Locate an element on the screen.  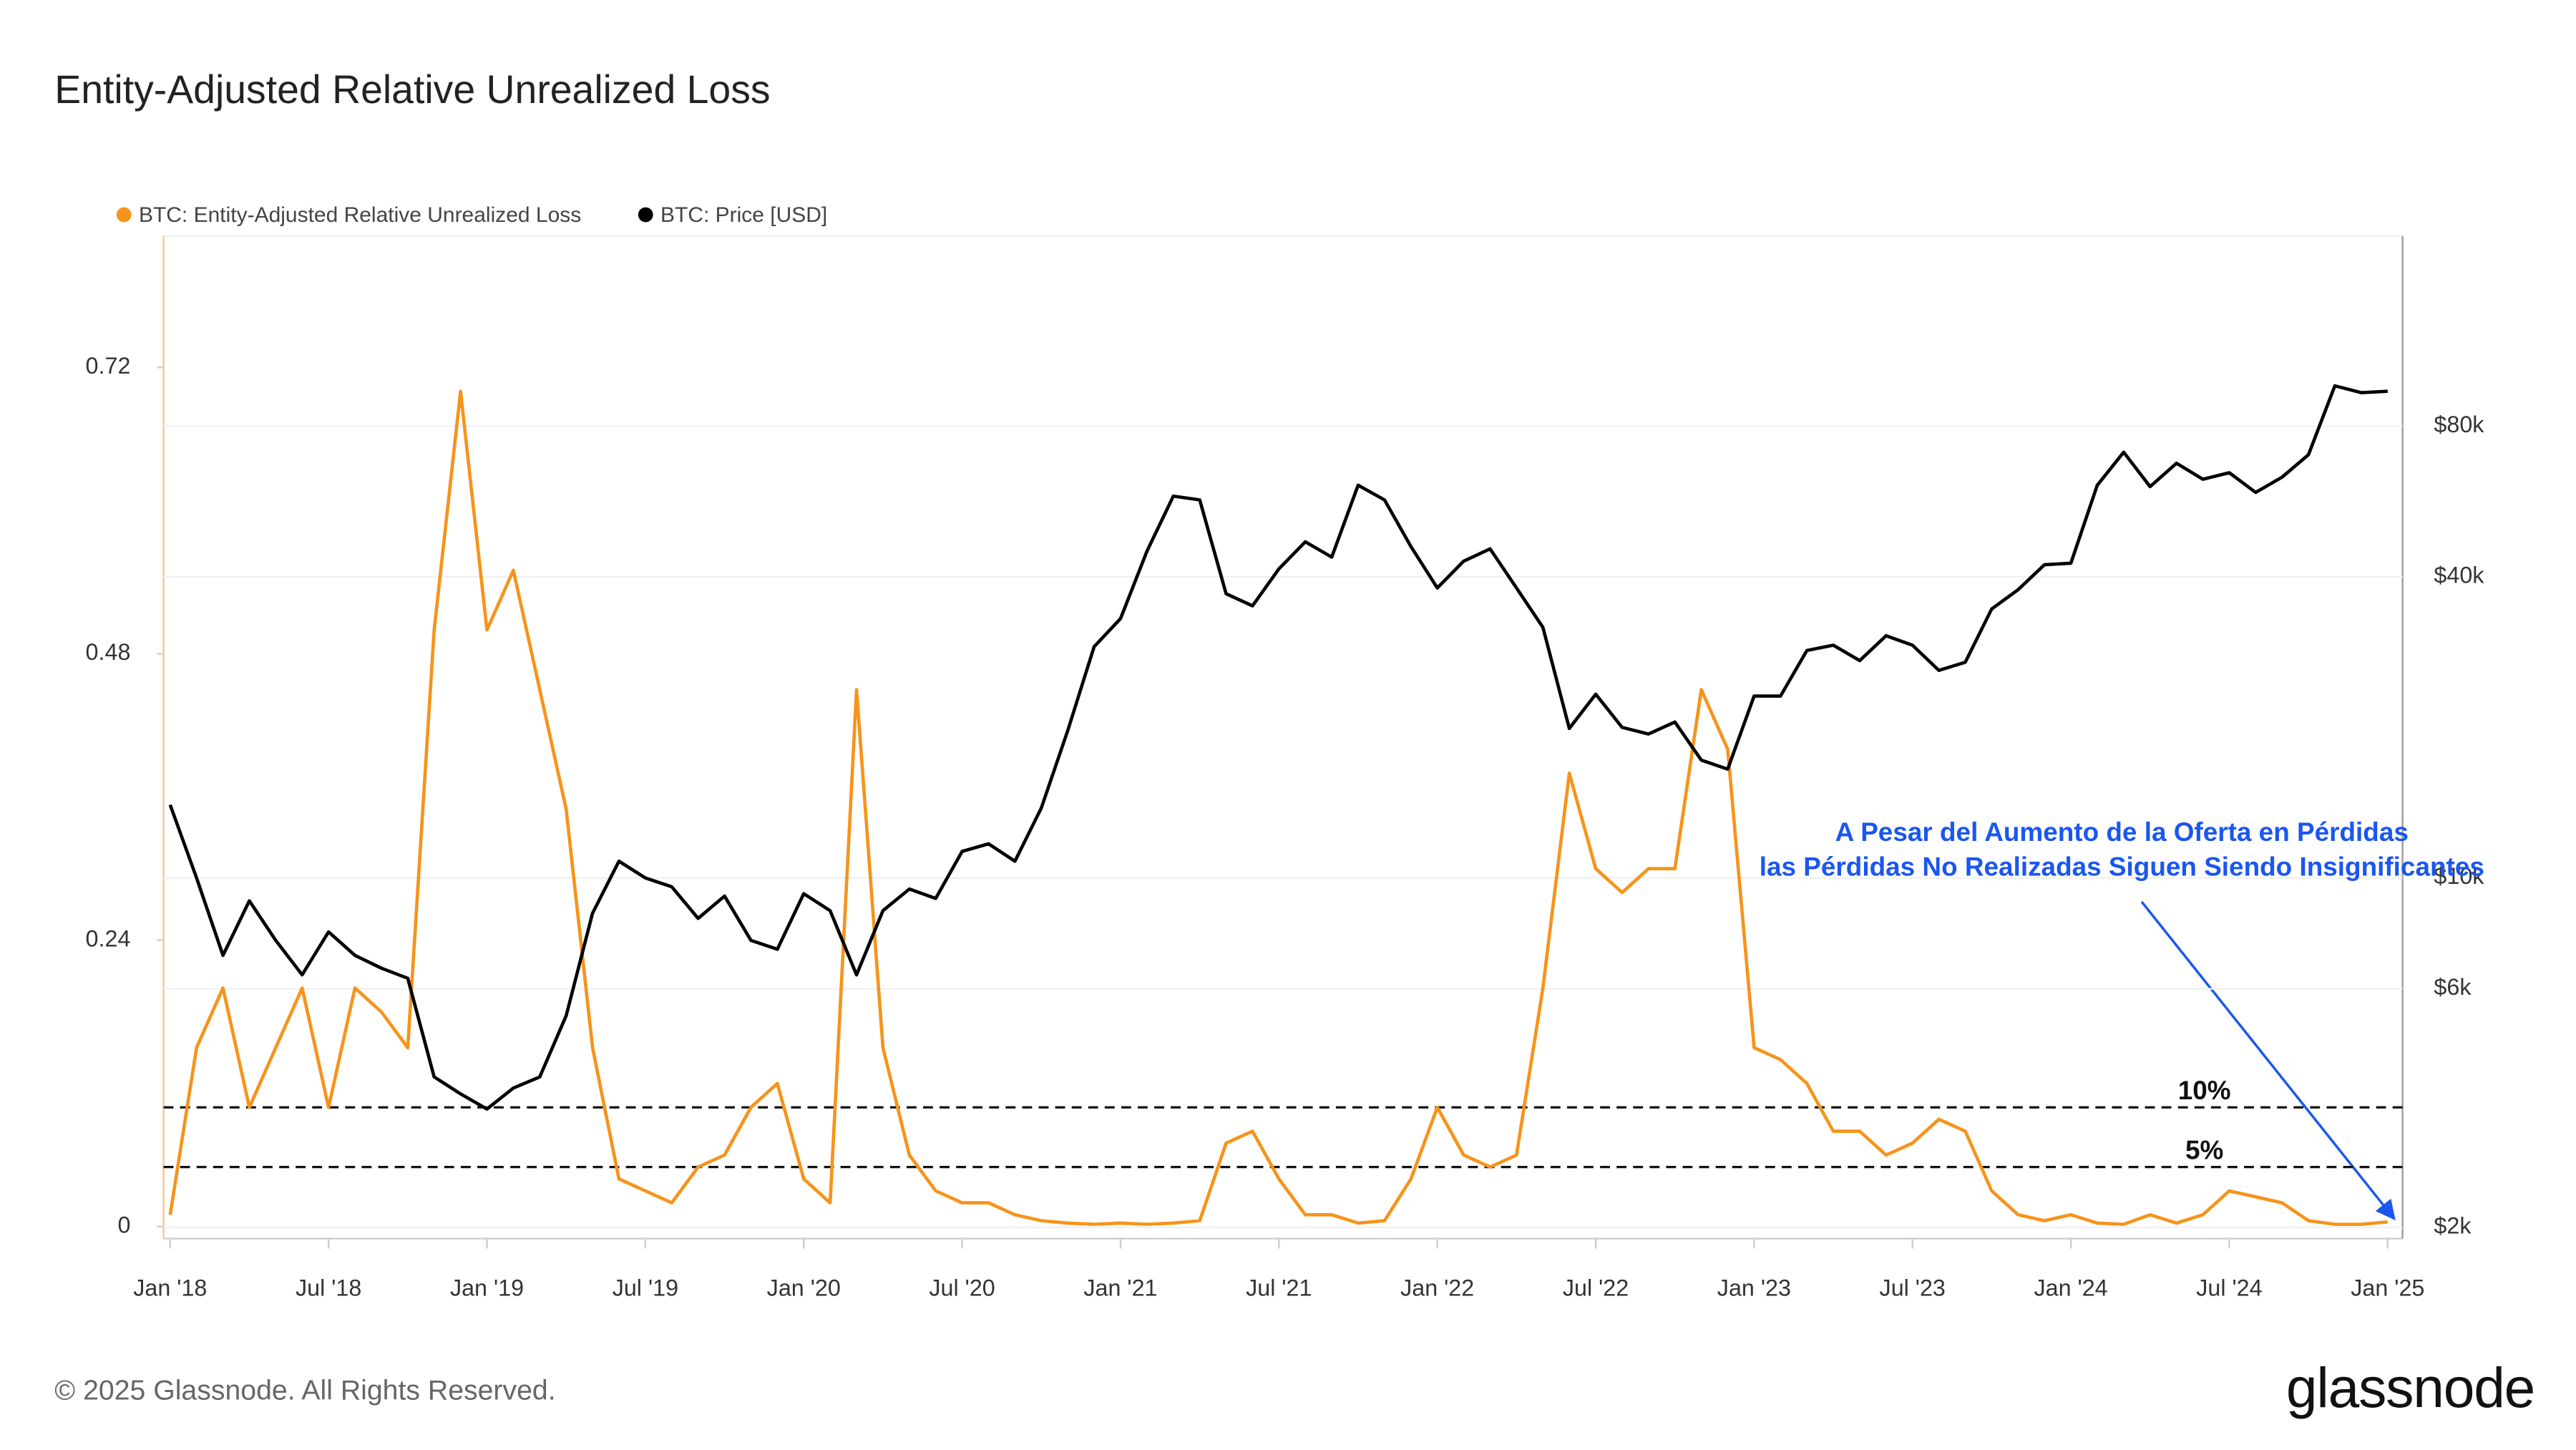
x-tick-label: Jan '22 is located at coordinates (1437, 1288).